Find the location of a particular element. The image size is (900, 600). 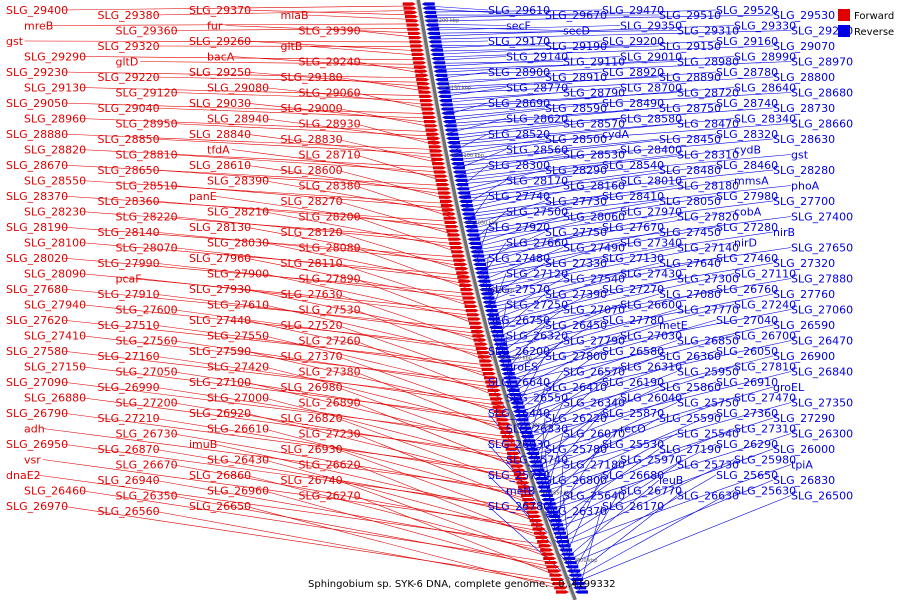

gene-label: SLG_28820 is located at coordinates (55, 150).